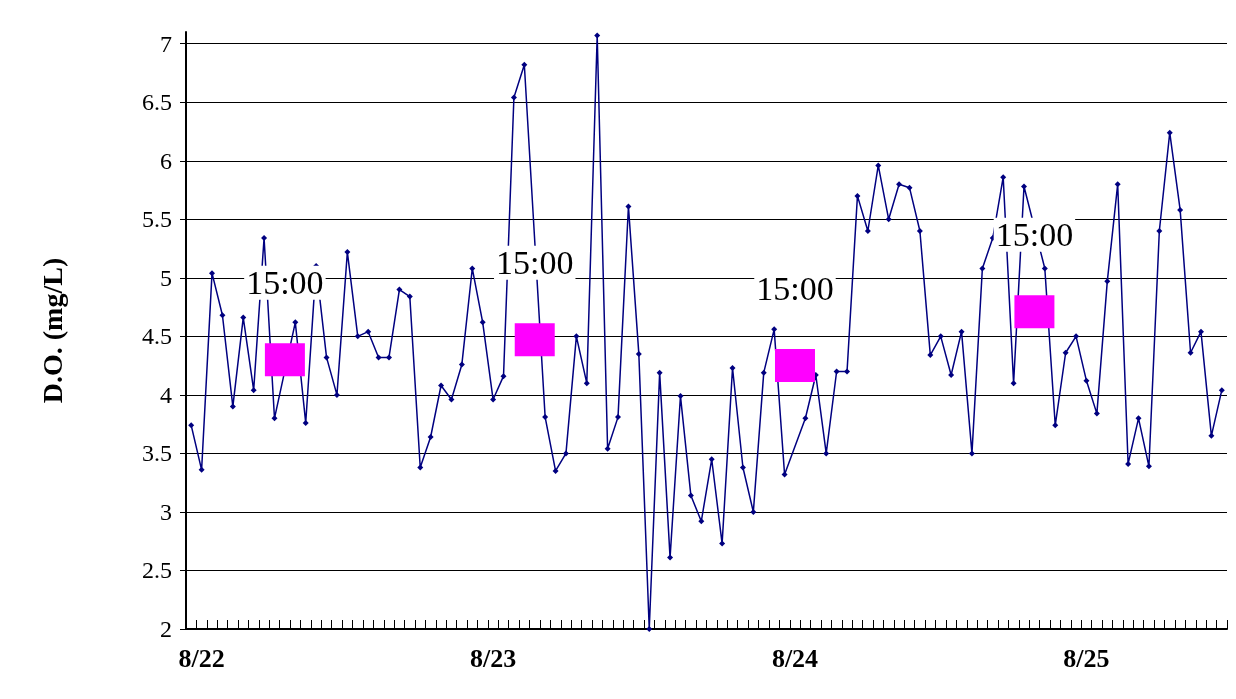 This screenshot has width=1236, height=699. I want to click on y-tick-label: 5.5, so click(157, 219).